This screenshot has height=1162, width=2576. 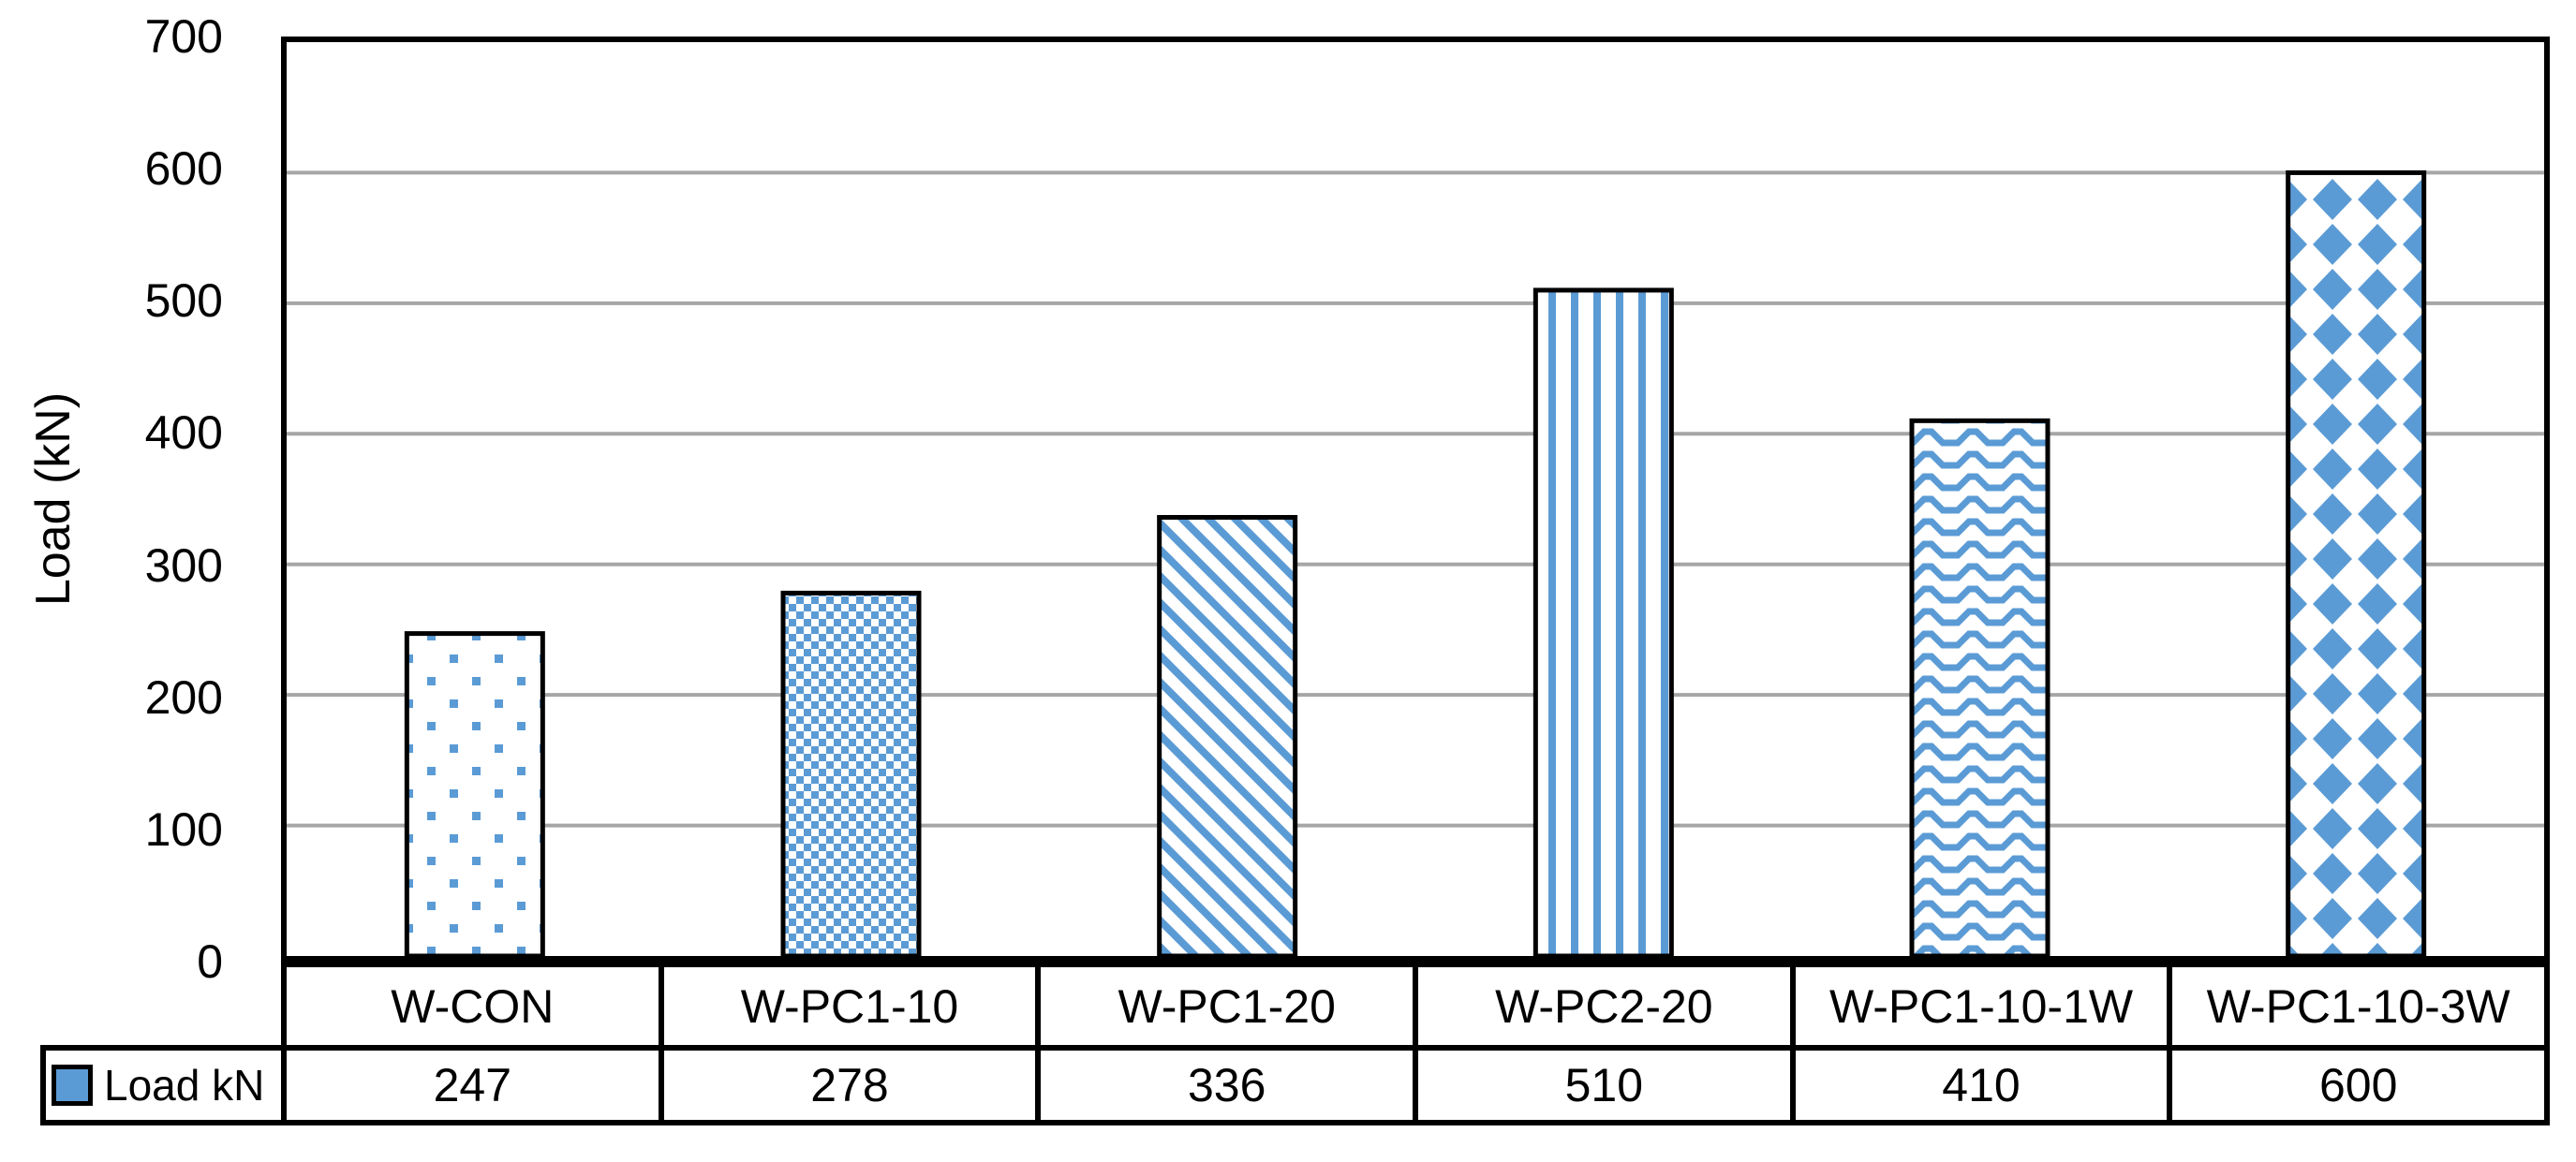 I want to click on category-cell-W-PC1-10-3W: W-PC1-10-3W, so click(x=2355, y=1006).